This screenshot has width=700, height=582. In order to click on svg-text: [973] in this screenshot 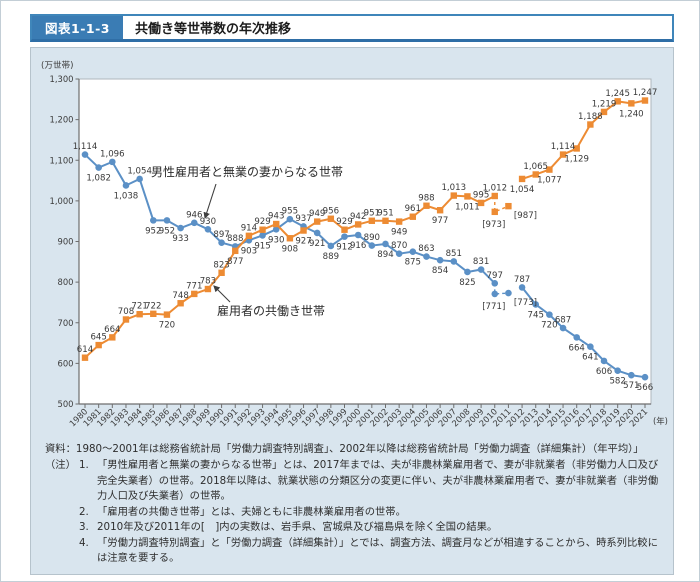, I will do `click(493, 225)`.